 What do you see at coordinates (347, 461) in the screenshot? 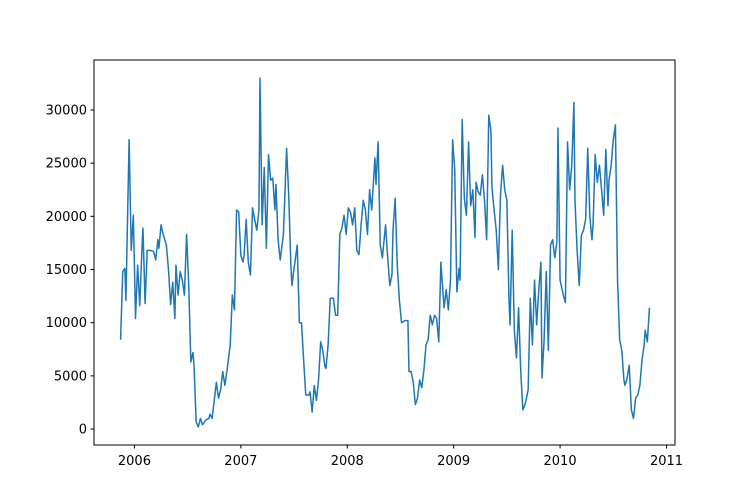
I see `x-tick-label: 2008` at bounding box center [347, 461].